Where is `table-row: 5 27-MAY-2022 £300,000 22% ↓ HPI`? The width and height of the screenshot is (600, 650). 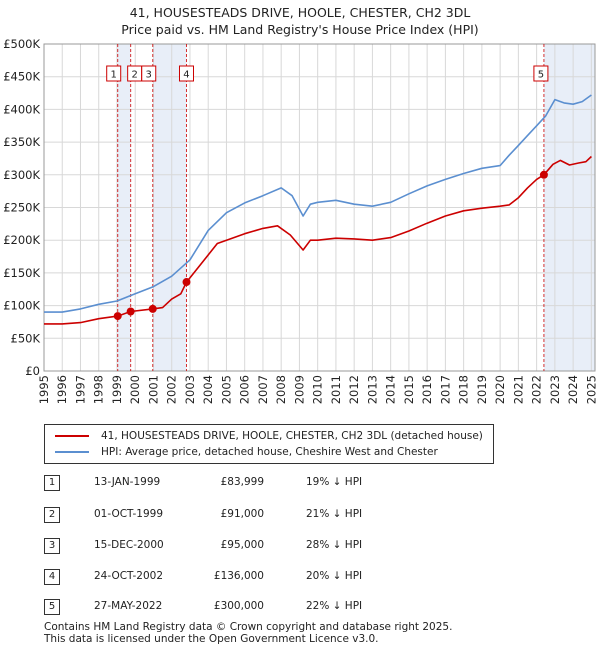
table-row: 5 27-MAY-2022 £300,000 22% ↓ HPI is located at coordinates (254, 607).